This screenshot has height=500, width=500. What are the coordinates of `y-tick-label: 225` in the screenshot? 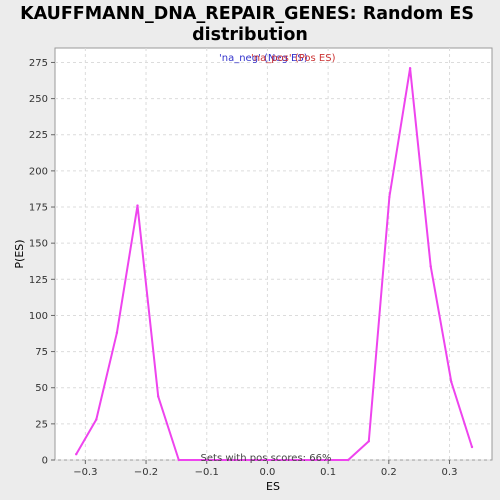 It's located at (38, 135).